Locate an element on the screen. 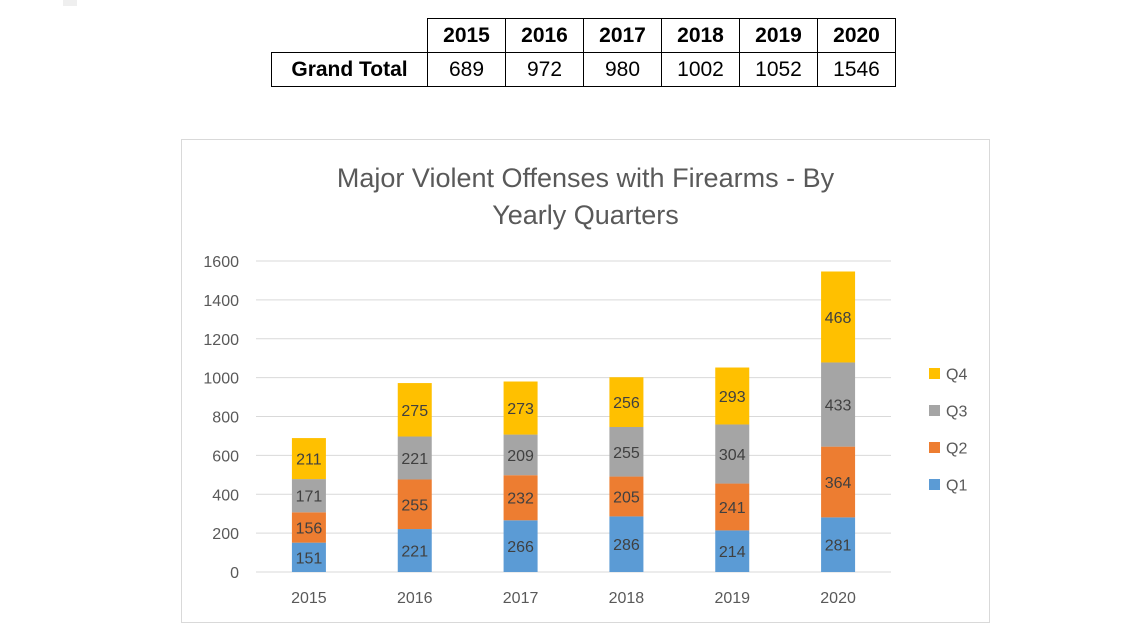  data-label: 171 is located at coordinates (309, 497).